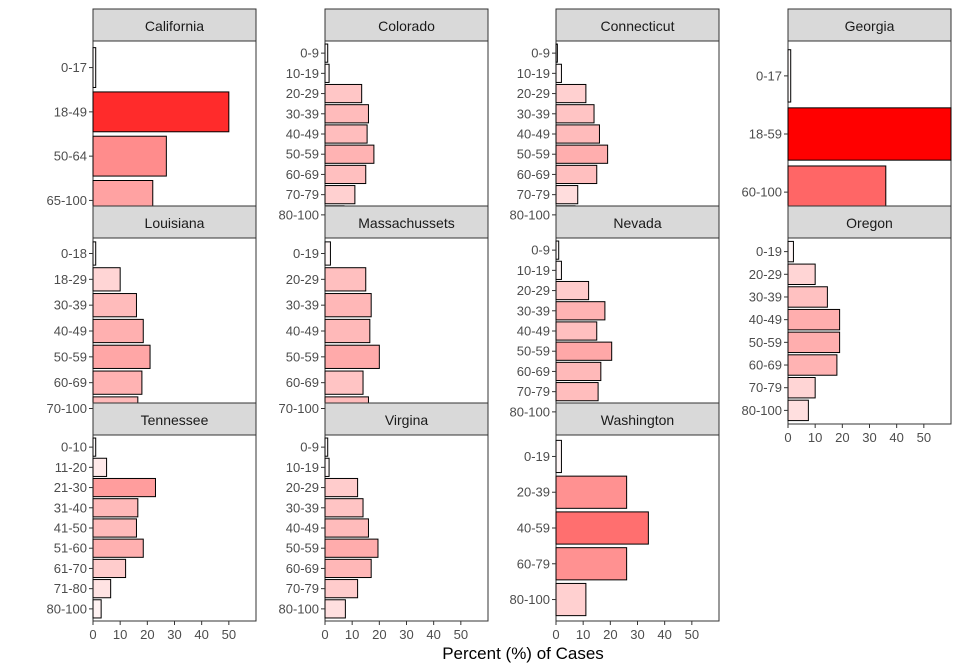 The image size is (960, 672). I want to click on y-tick-label-nevada-70-79: 70-79, so click(533, 391).